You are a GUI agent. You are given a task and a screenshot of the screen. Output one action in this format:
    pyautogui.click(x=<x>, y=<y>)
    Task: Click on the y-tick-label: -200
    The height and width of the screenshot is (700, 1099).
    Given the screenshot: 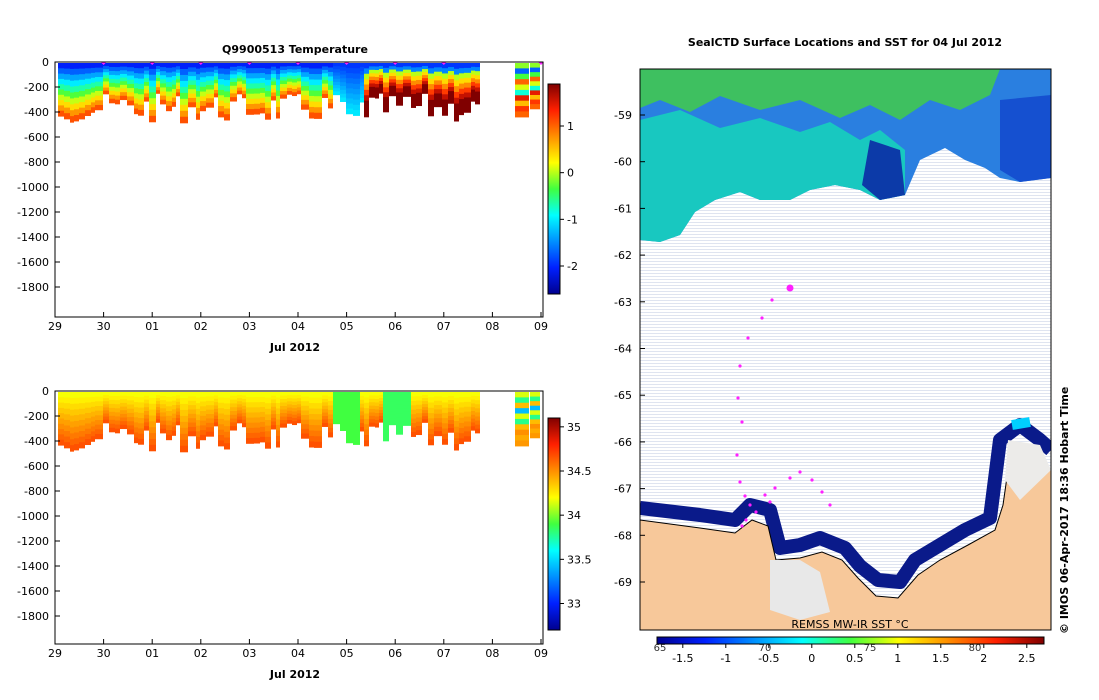 What is the action you would take?
    pyautogui.click(x=36, y=87)
    